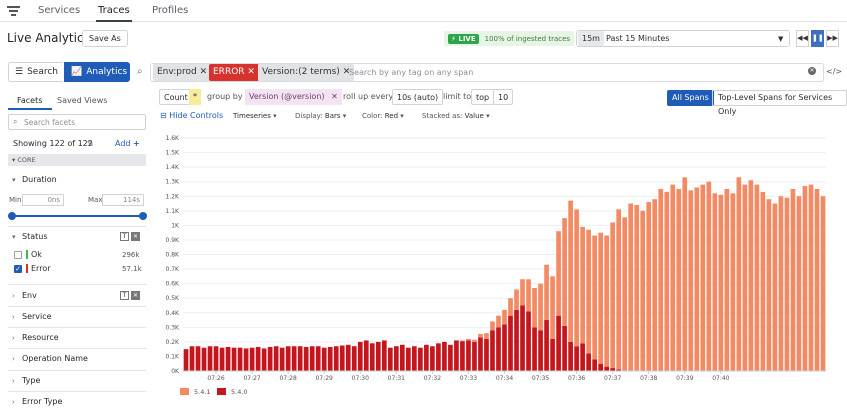 The image size is (847, 411). I want to click on search-input, so click(487, 72).